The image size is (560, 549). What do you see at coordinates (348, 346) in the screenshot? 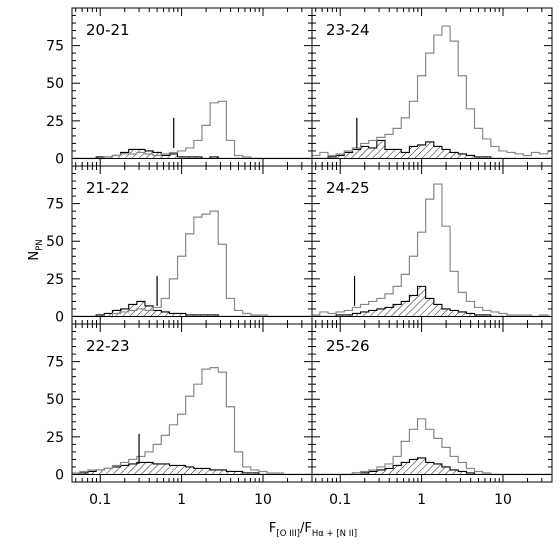
I see `panel-label: 25-26` at bounding box center [348, 346].